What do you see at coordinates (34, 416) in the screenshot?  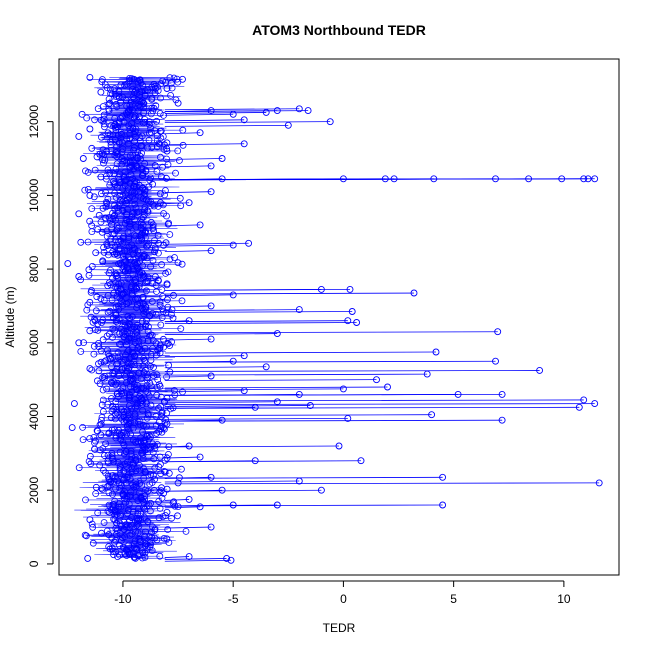 I see `y-tick-label: 4000` at bounding box center [34, 416].